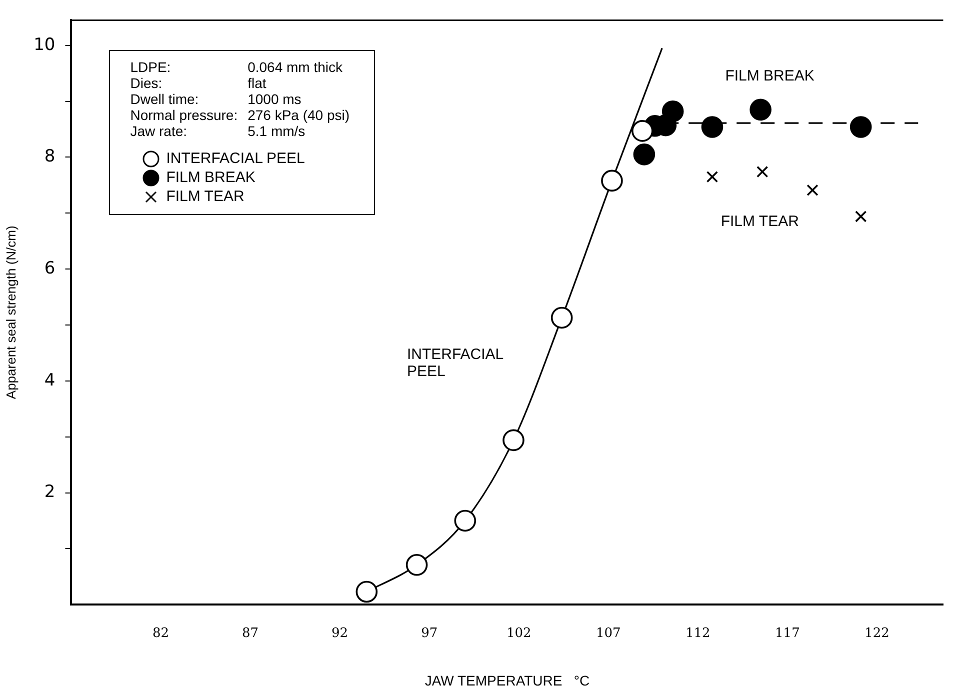  What do you see at coordinates (10, 313) in the screenshot?
I see `y-axis-title: Apparent seal strength (N/cm)` at bounding box center [10, 313].